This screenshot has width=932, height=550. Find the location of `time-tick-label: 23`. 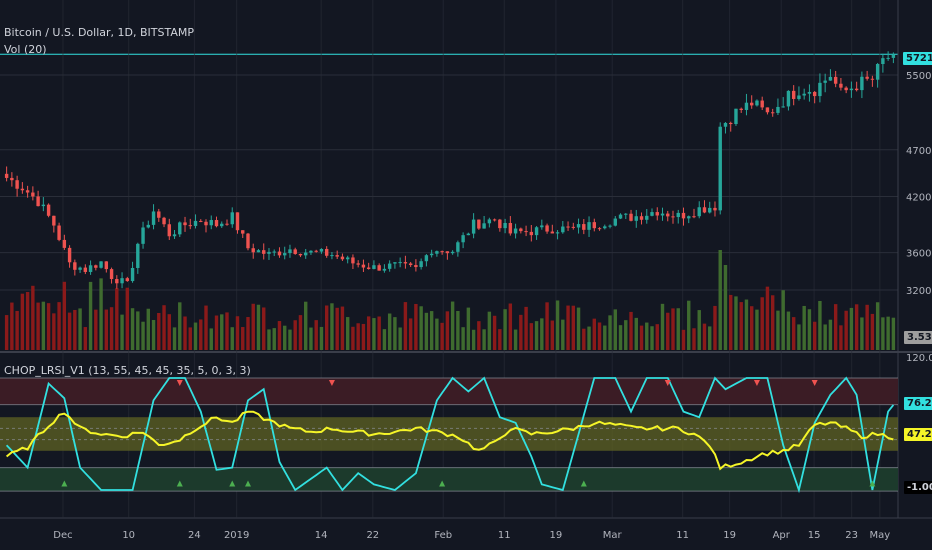

time-tick-label: 23 is located at coordinates (851, 535).